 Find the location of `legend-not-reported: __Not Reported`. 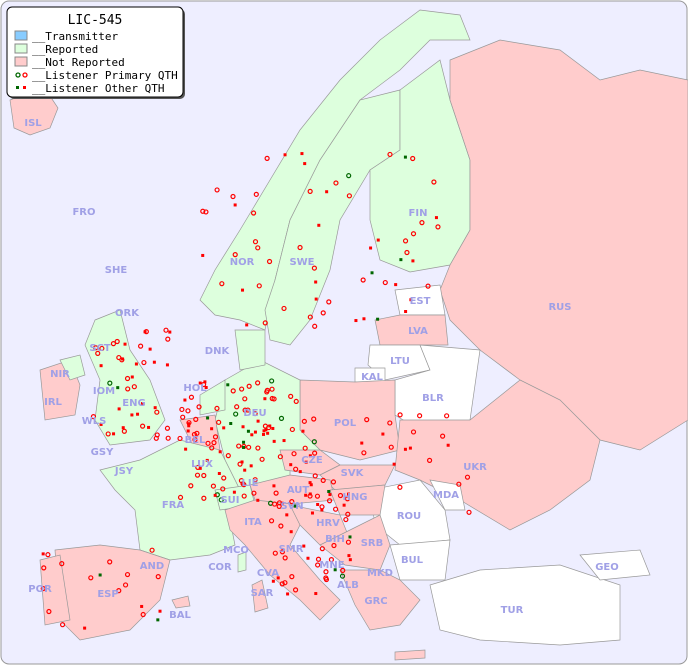

legend-not-reported: __Not Reported is located at coordinates (78, 62).